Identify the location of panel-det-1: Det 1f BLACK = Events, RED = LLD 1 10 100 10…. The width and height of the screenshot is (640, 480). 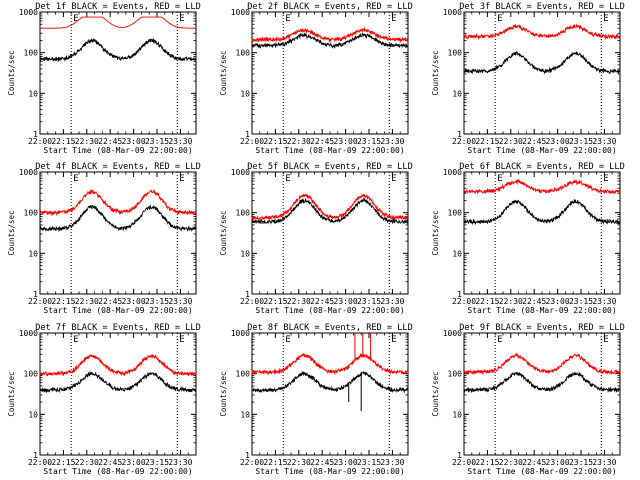
(104, 78).